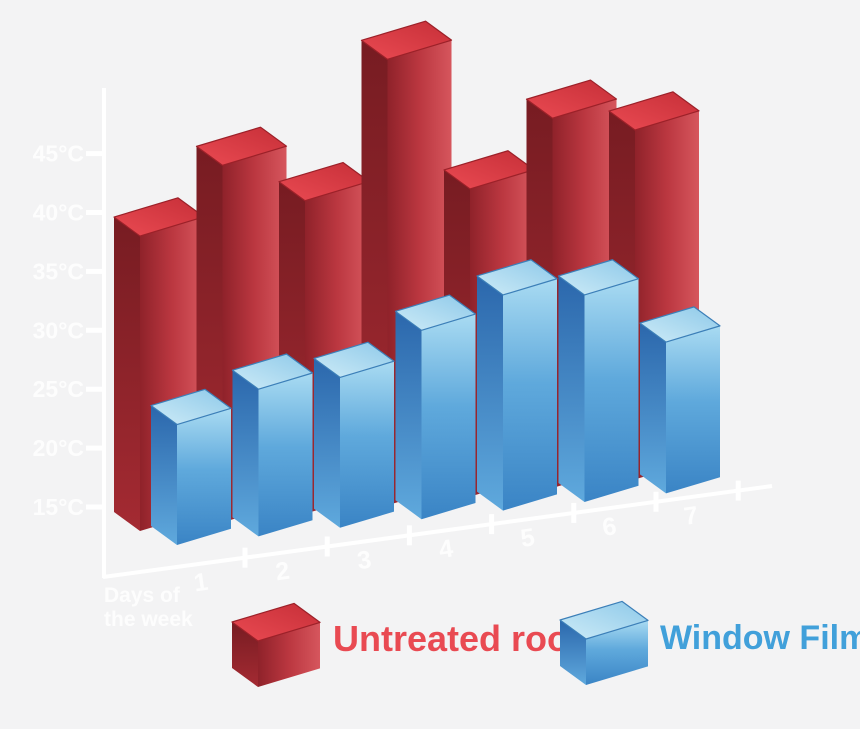 The height and width of the screenshot is (729, 860). I want to click on untreated-roof-legend-label: Untreated roof, so click(457, 638).